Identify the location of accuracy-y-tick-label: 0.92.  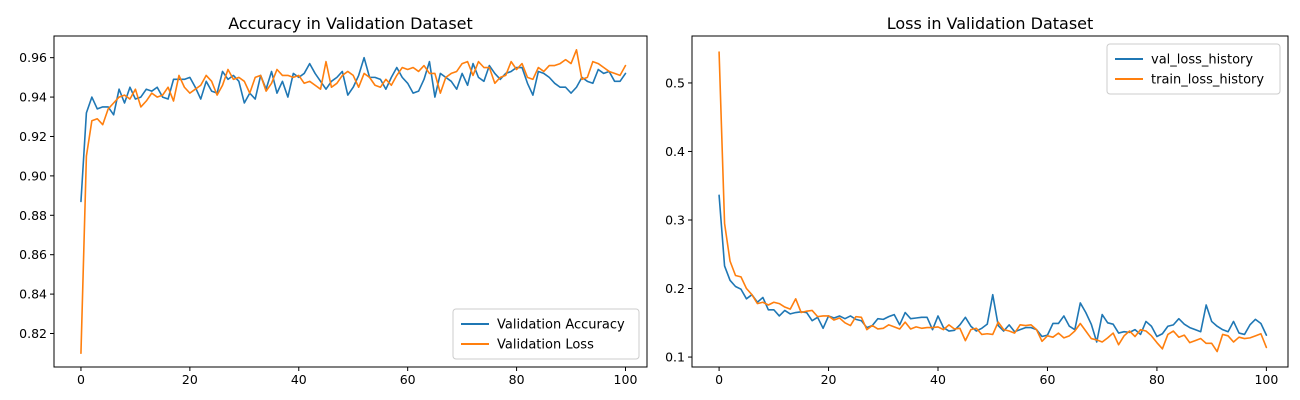
(33, 136).